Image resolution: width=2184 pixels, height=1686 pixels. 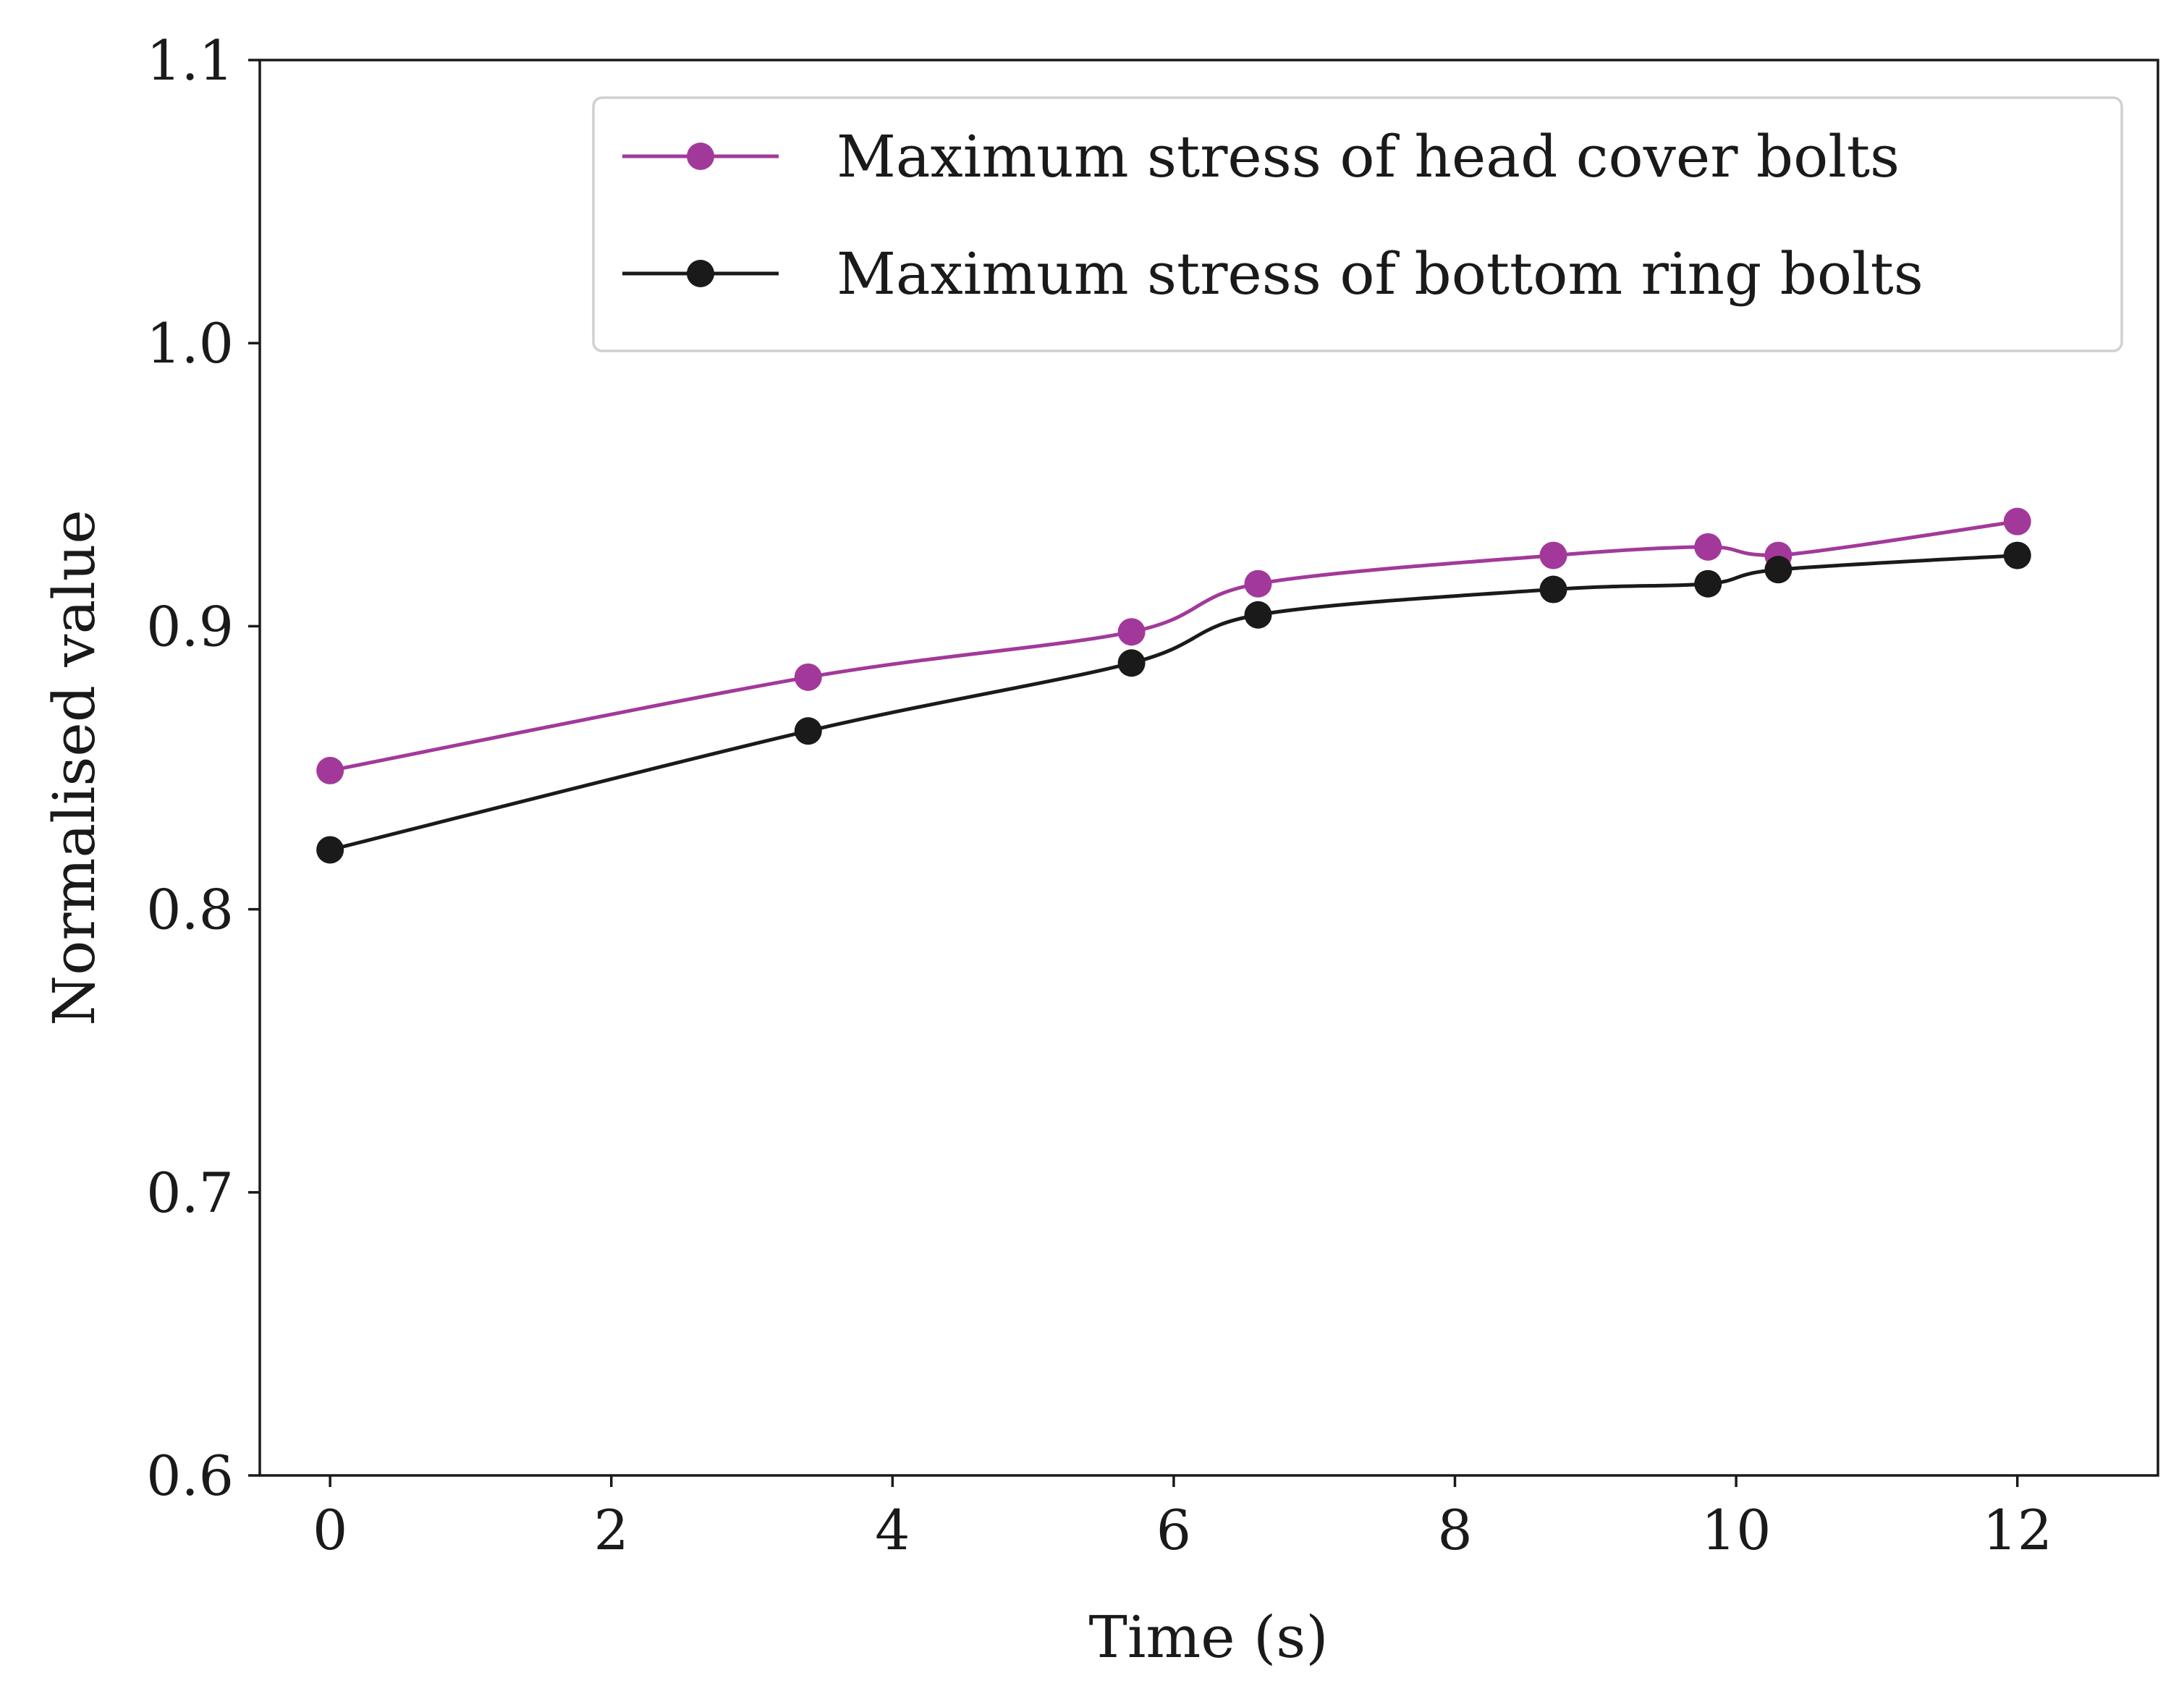 I want to click on y-tick-label: 1.1, so click(x=190, y=61).